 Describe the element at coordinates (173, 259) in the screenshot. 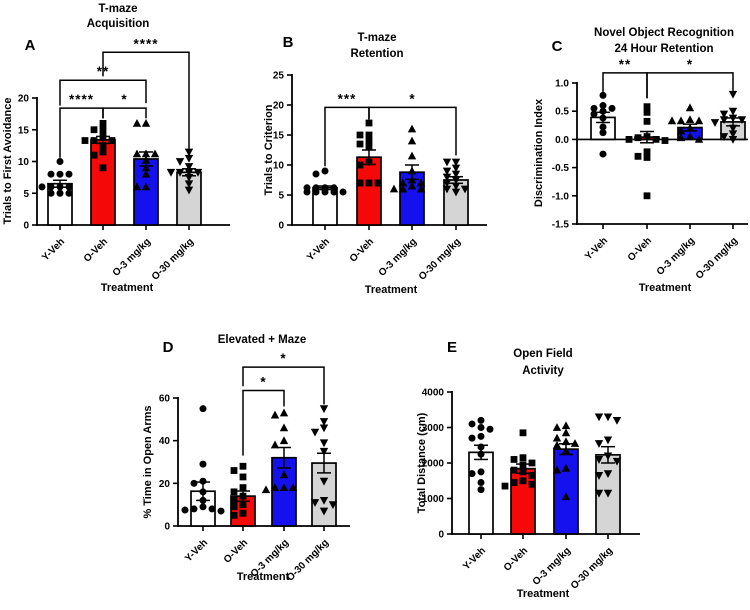

I see `panel-A-x-tick-label: O-30 mg/kg` at that location.